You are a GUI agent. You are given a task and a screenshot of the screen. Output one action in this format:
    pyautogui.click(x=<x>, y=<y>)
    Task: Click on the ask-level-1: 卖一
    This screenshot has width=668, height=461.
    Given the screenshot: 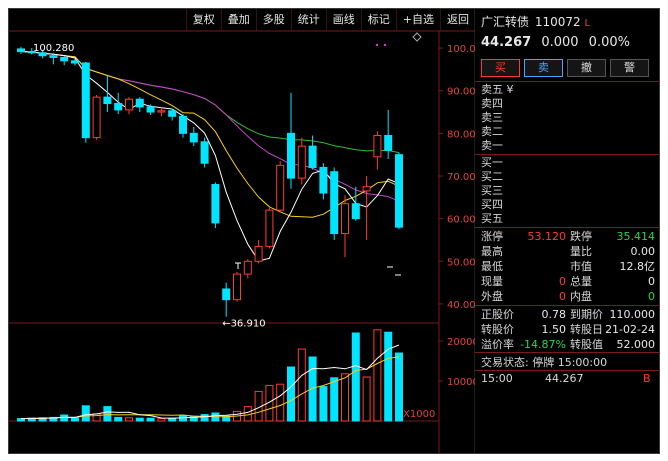 What is the action you would take?
    pyautogui.click(x=492, y=145)
    